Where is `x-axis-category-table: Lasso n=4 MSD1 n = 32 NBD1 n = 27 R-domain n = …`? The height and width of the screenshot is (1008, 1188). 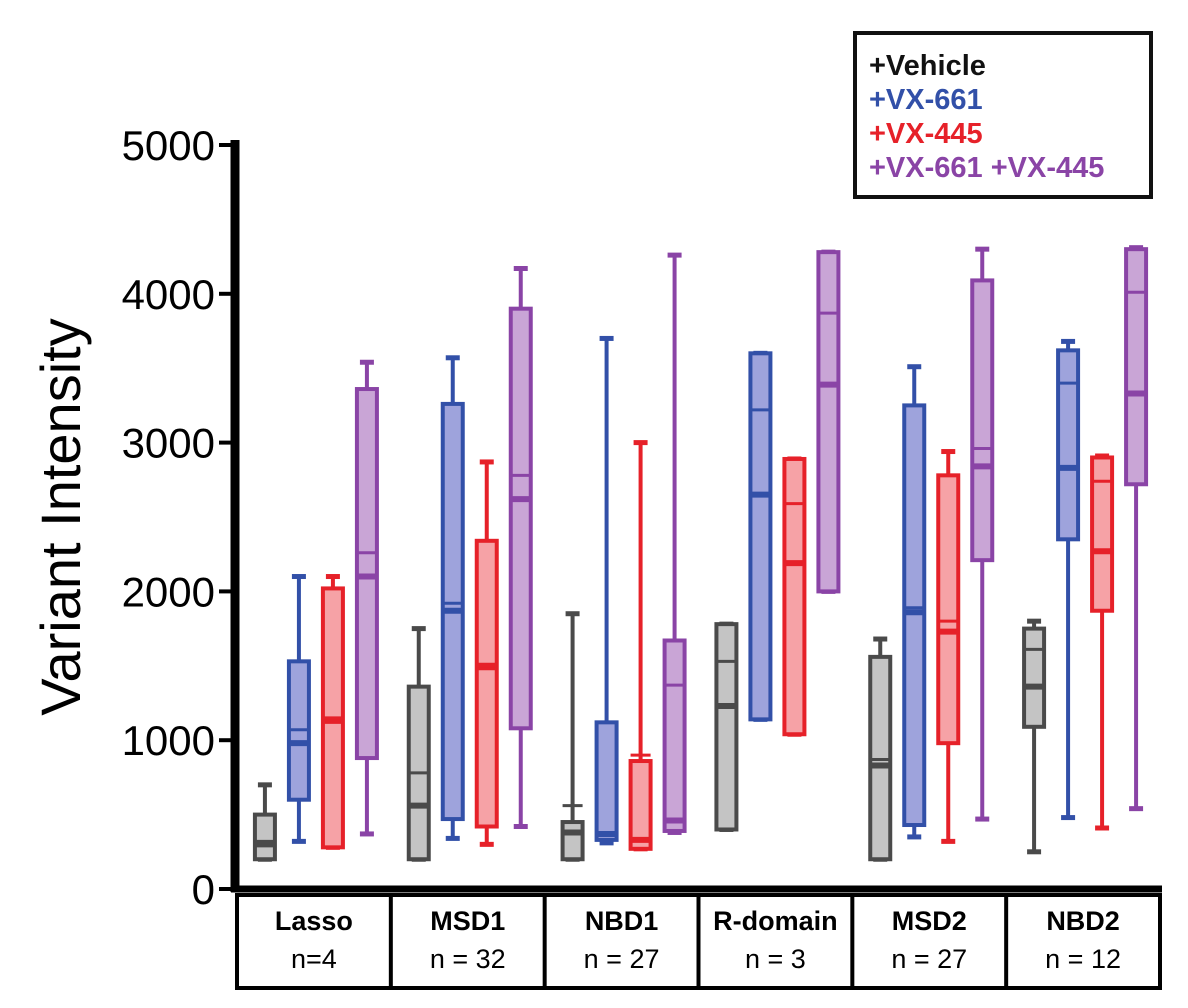
x-axis-category-table: Lasso n=4 MSD1 n = 32 NBD1 n = 27 R-domain n = … is located at coordinates (698, 941).